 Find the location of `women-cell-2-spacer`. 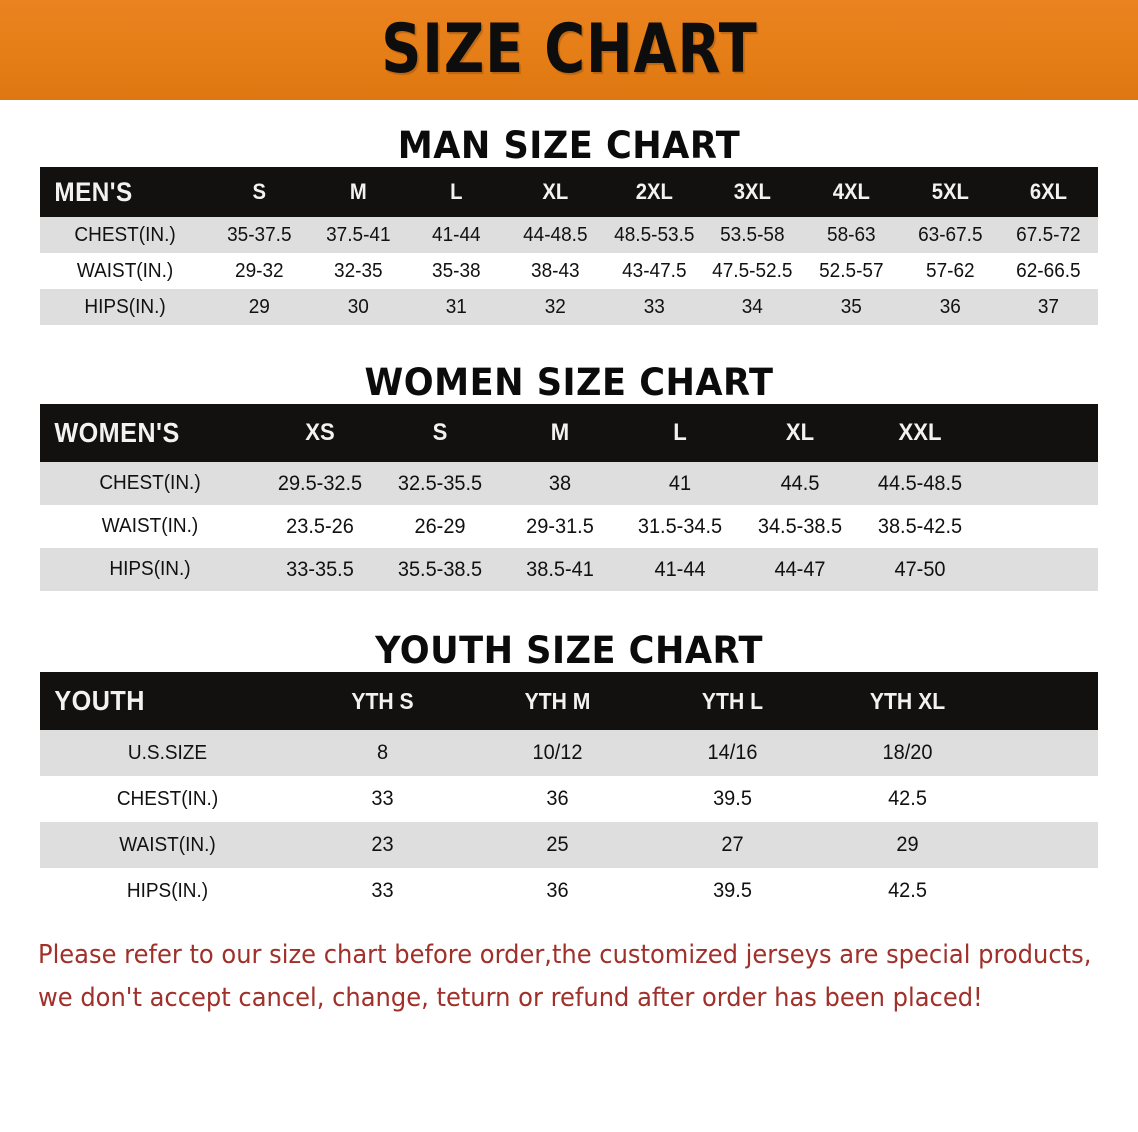

women-cell-2-spacer is located at coordinates (1039, 569).